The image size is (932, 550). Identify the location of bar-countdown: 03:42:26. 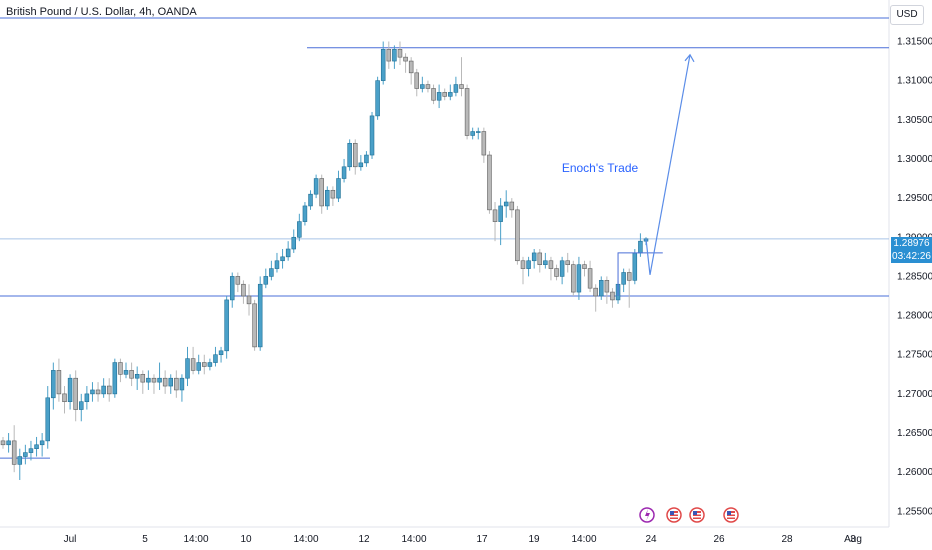
(911, 256).